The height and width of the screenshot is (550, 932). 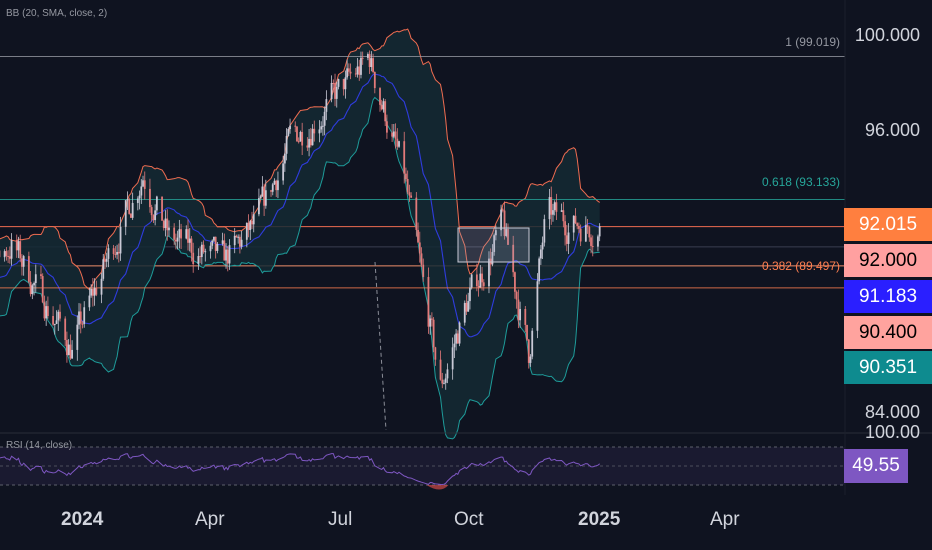 I want to click on bb-indicator-label: BB (20, SMA, close, 2), so click(x=57, y=13).